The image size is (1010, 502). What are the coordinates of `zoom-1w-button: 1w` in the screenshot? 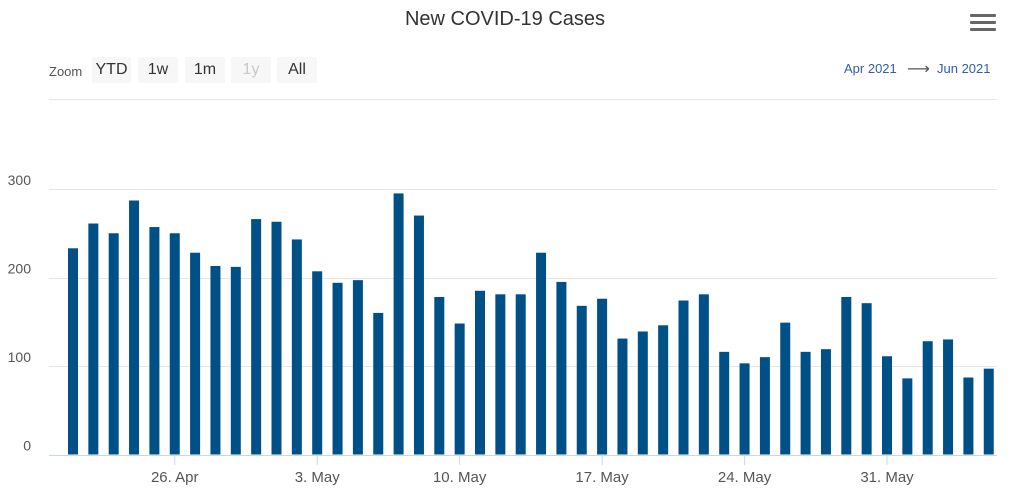 It's located at (158, 70).